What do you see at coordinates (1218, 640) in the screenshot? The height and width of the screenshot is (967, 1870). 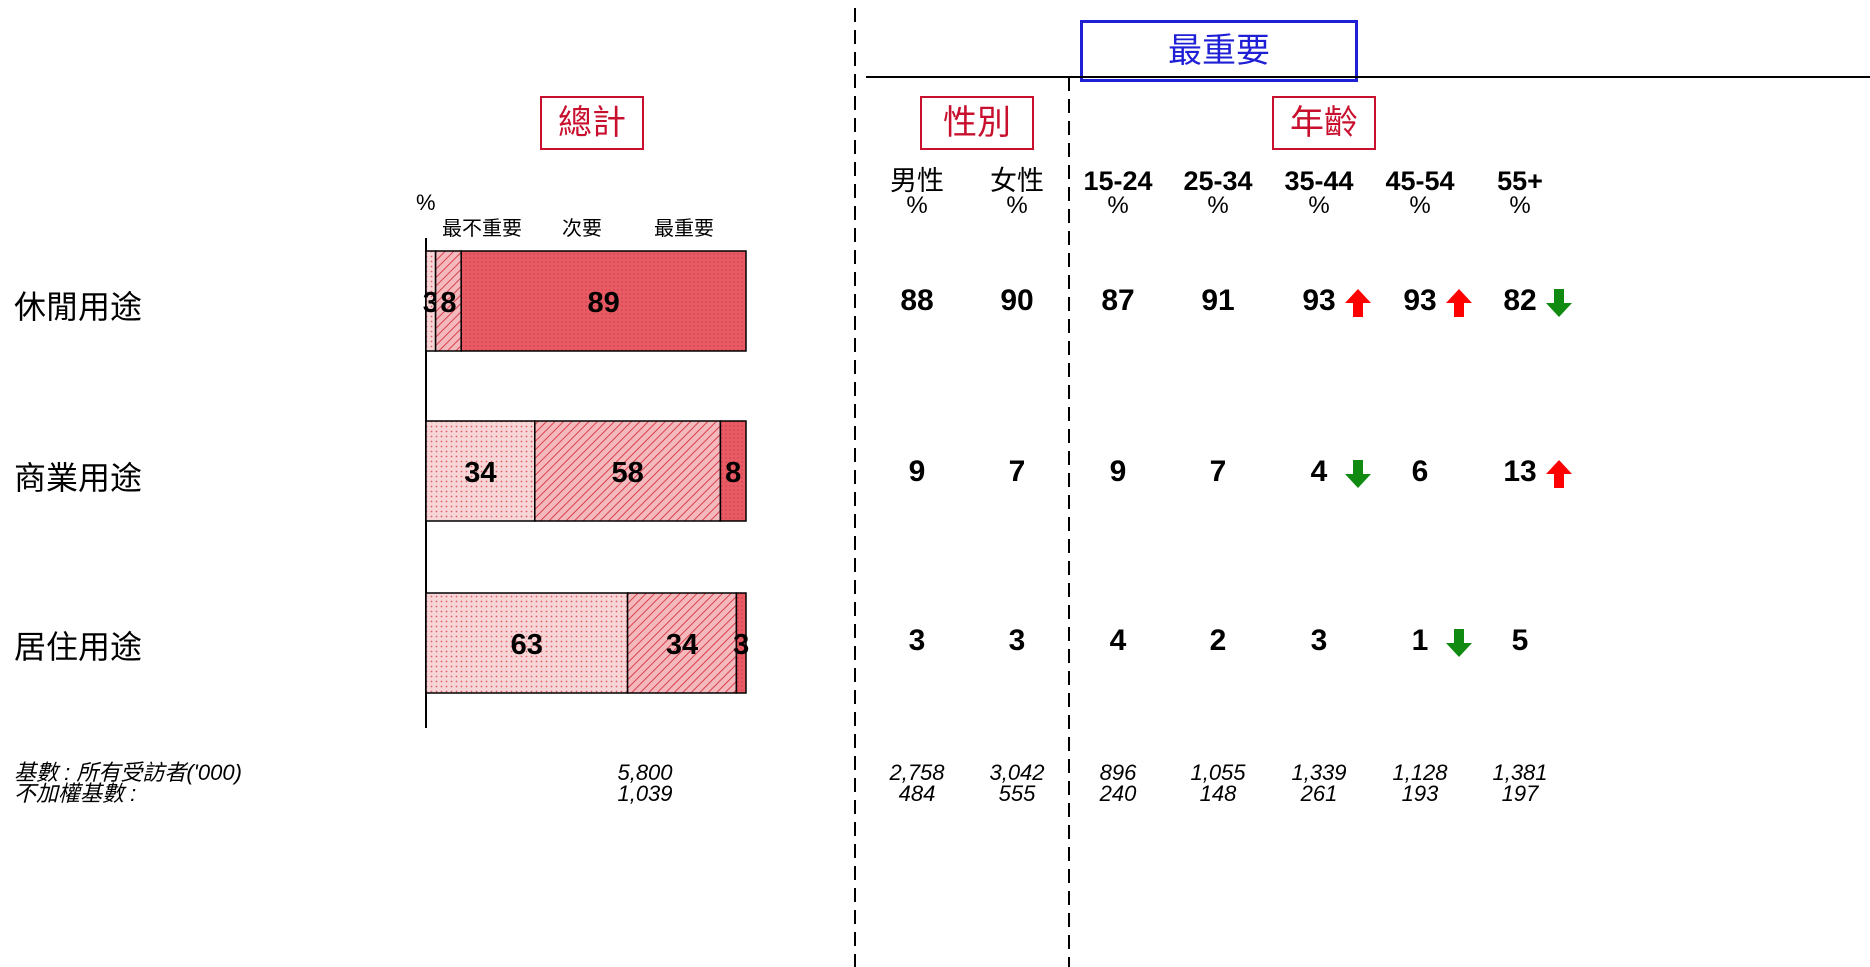 I see `table-cell-3-4: 2` at bounding box center [1218, 640].